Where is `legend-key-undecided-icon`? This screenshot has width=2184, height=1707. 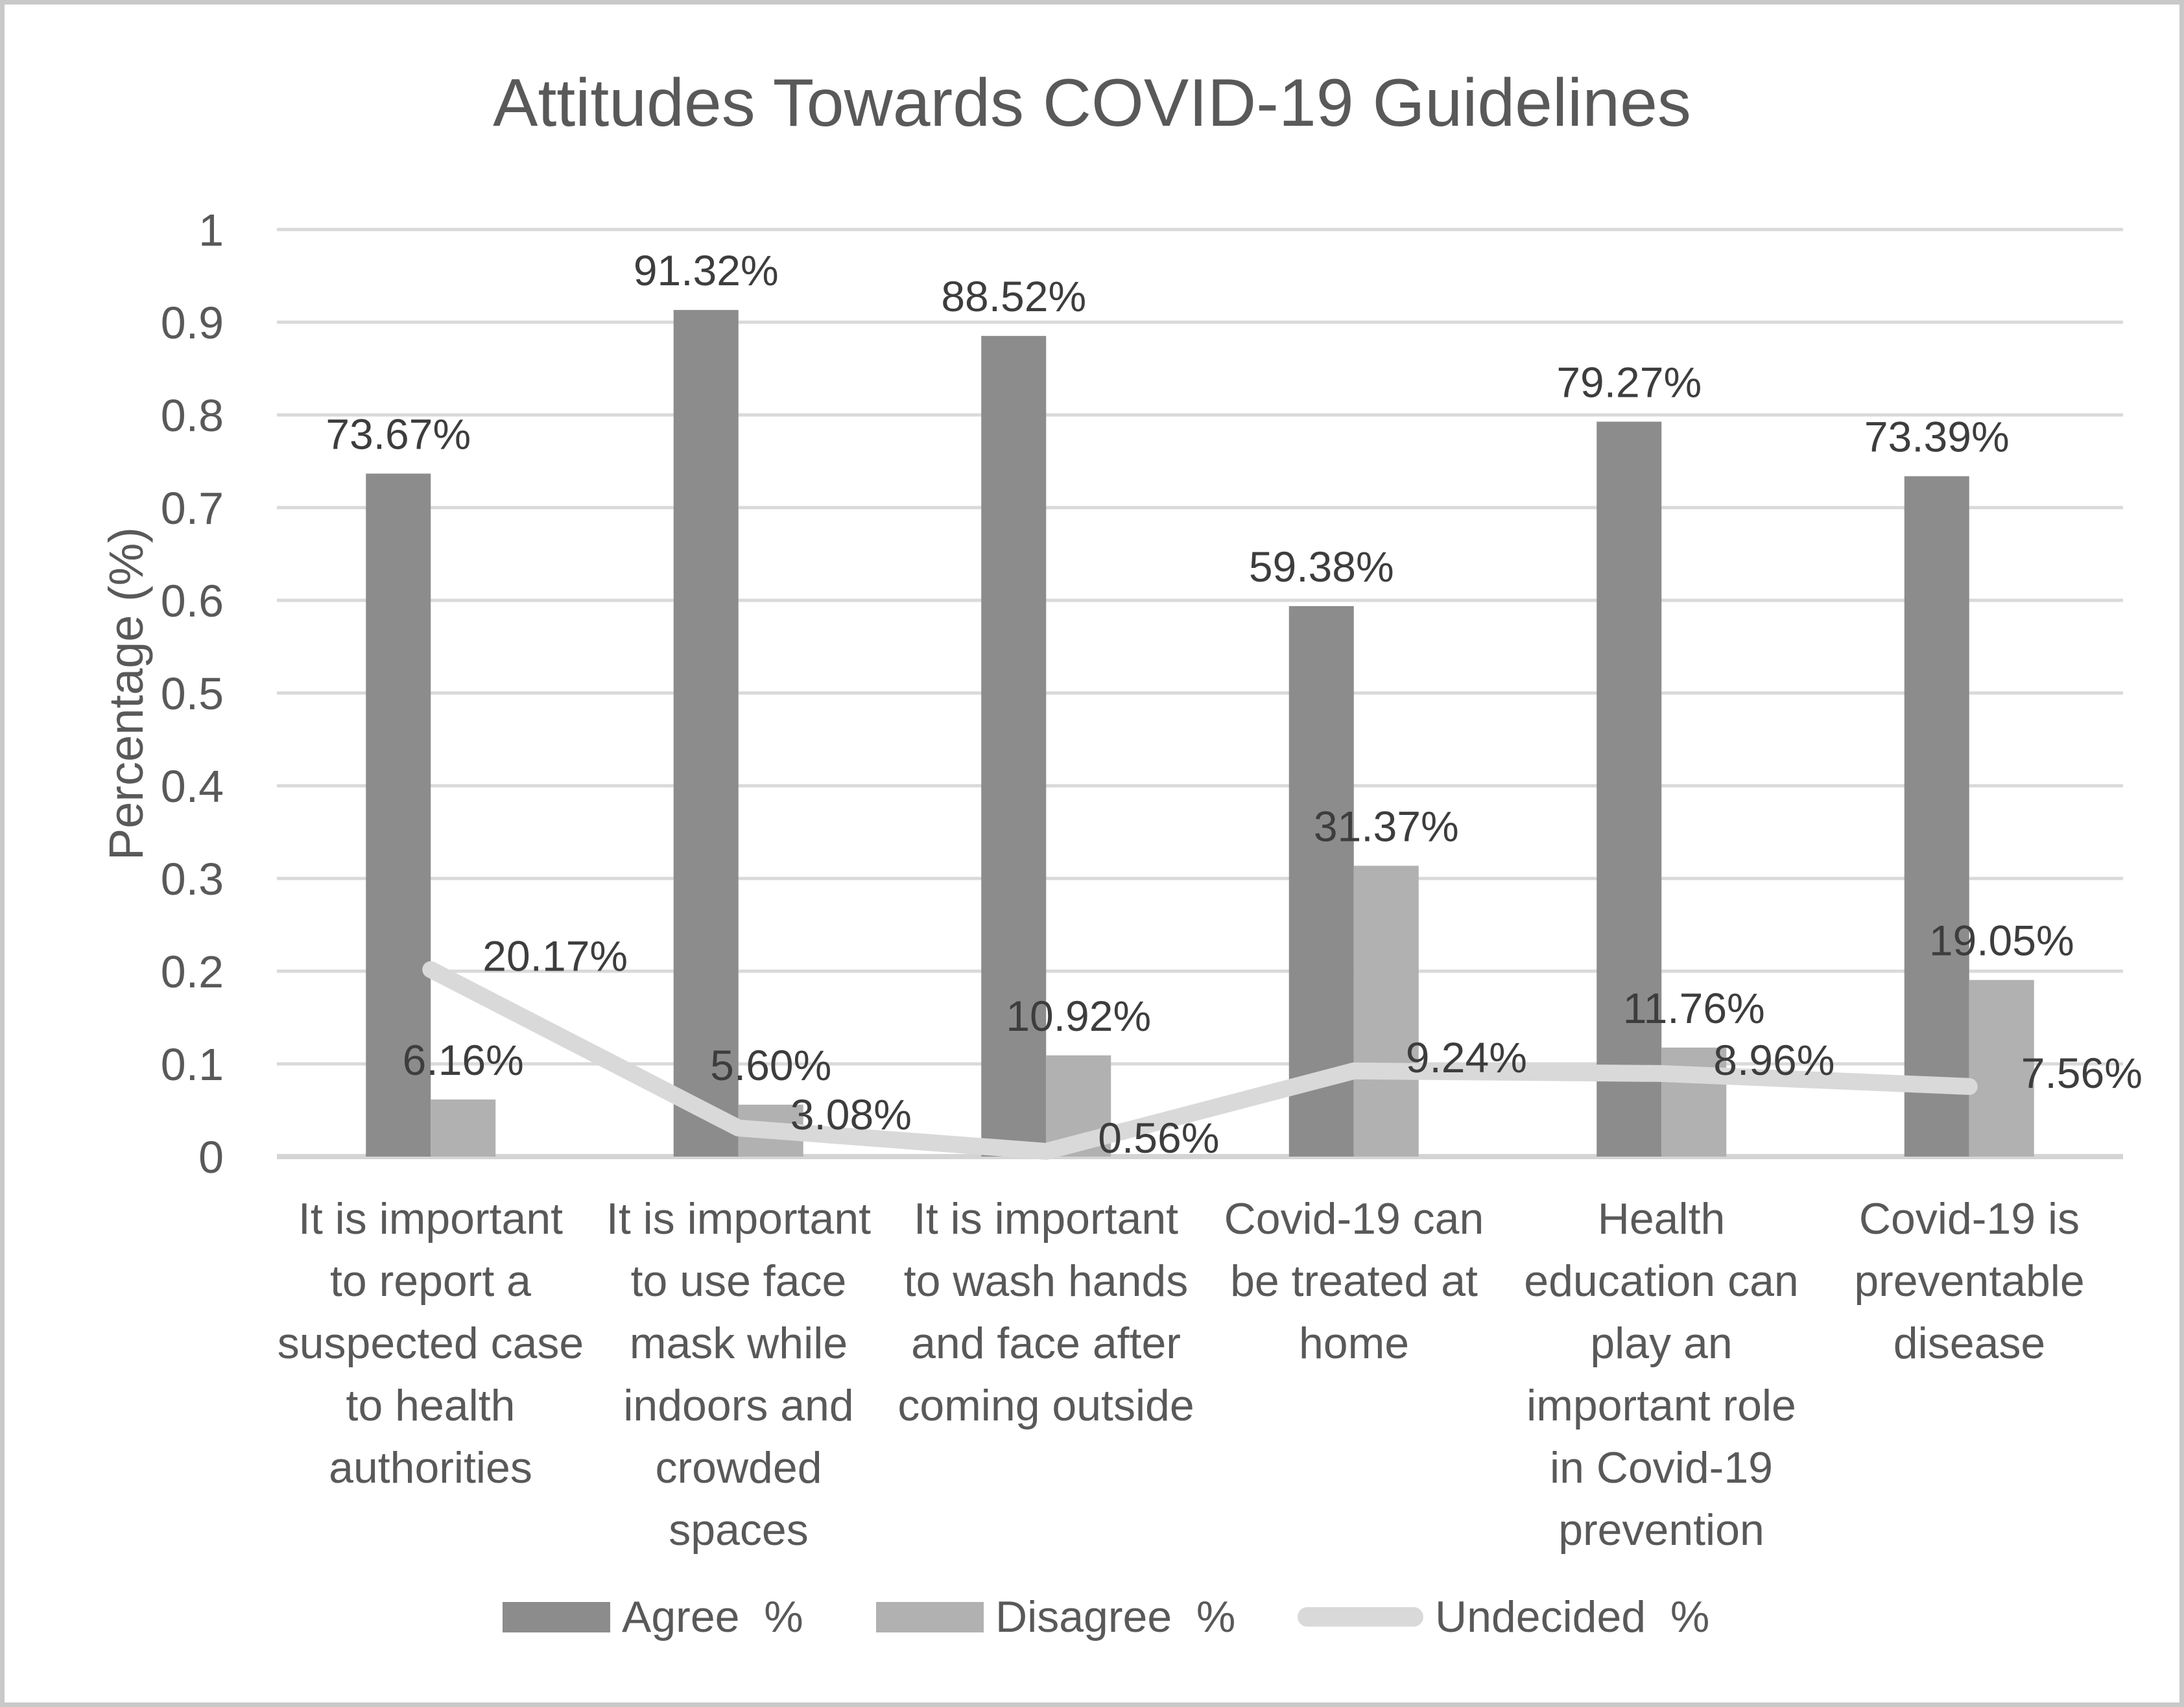 legend-key-undecided-icon is located at coordinates (1361, 1617).